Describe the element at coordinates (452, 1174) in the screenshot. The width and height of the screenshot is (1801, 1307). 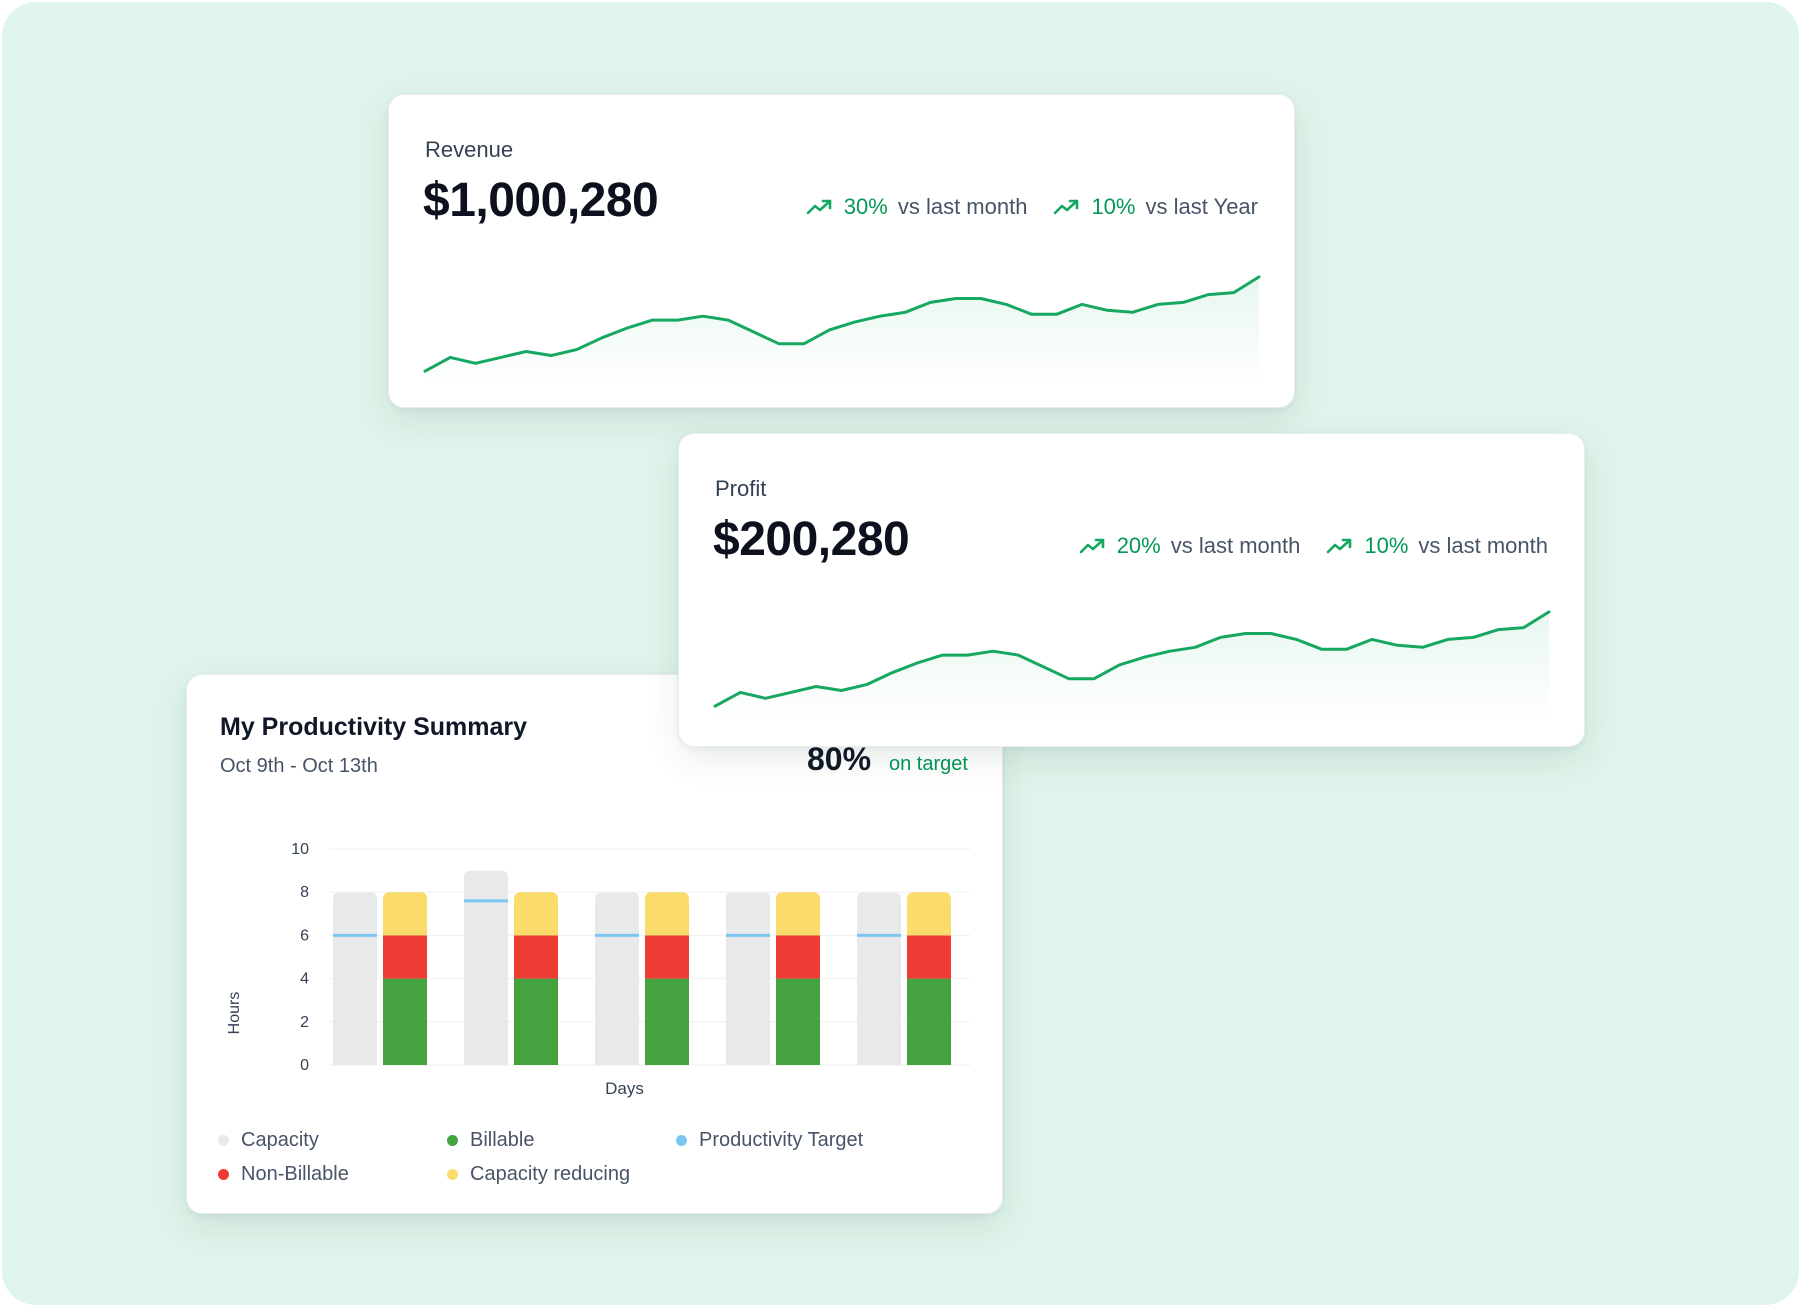
I see `legend-dot-capacity-reducing` at that location.